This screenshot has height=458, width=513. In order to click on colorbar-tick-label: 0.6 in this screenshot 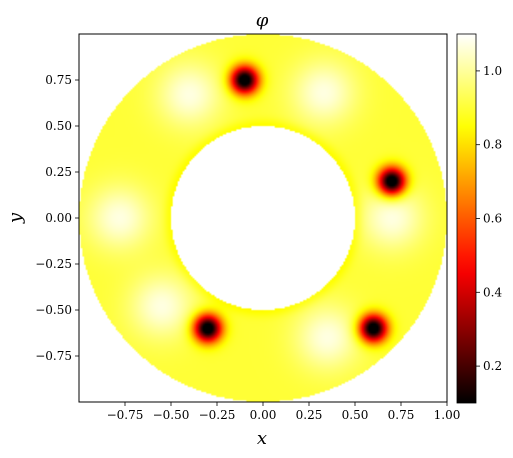, I will do `click(492, 219)`.